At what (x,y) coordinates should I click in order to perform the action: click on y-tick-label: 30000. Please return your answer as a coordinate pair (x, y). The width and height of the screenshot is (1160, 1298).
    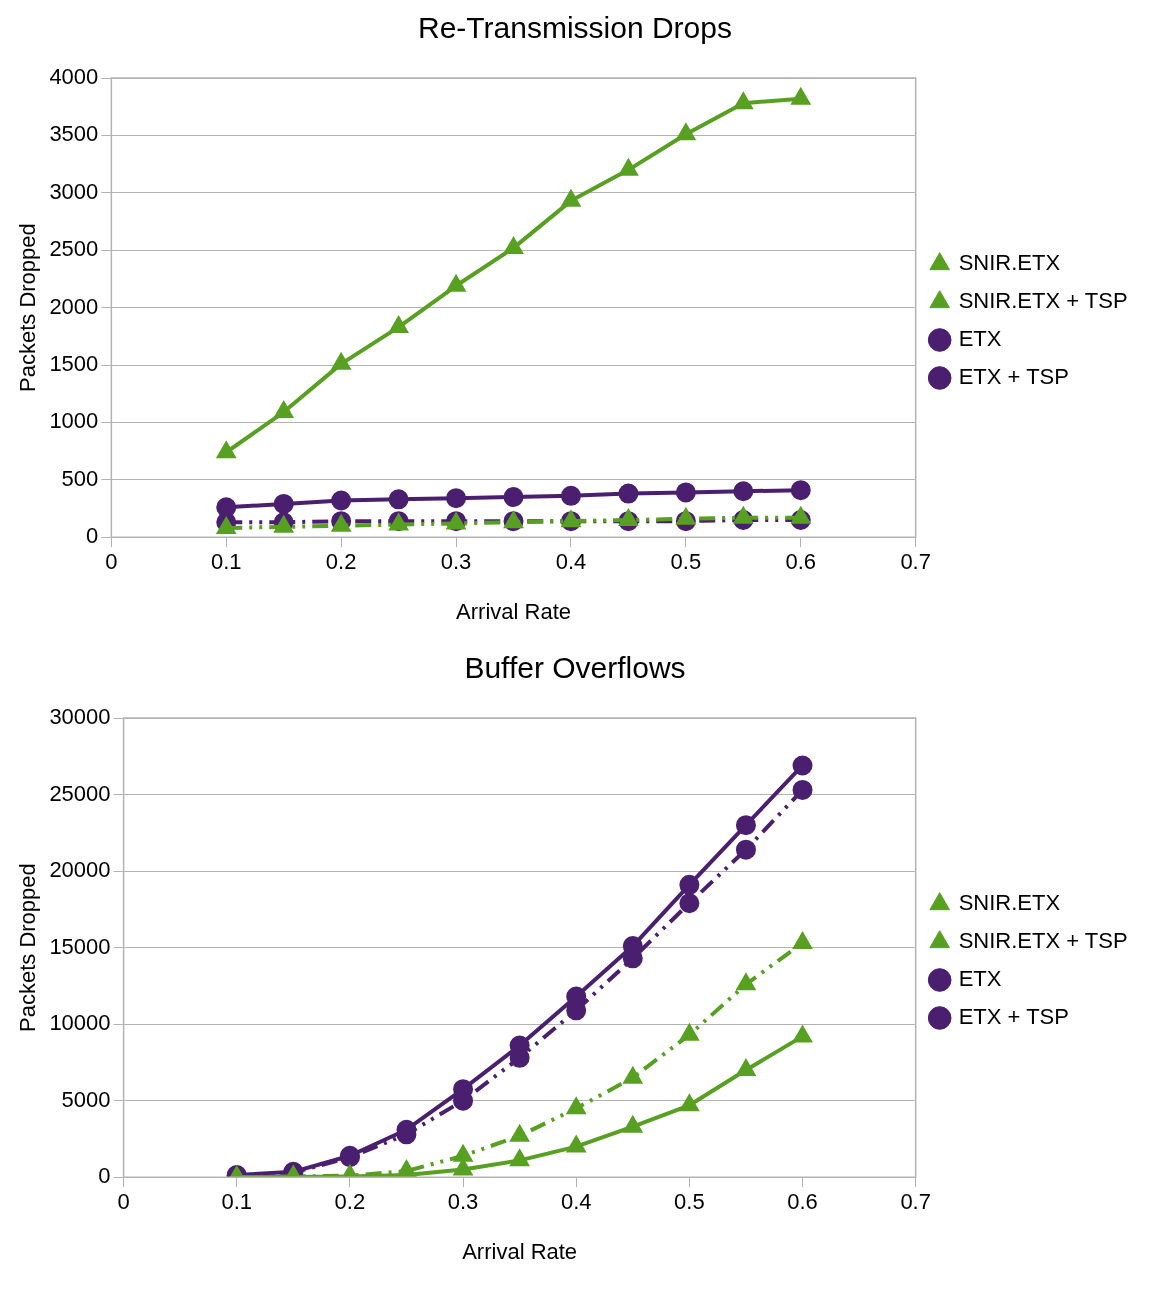
    Looking at the image, I should click on (80, 717).